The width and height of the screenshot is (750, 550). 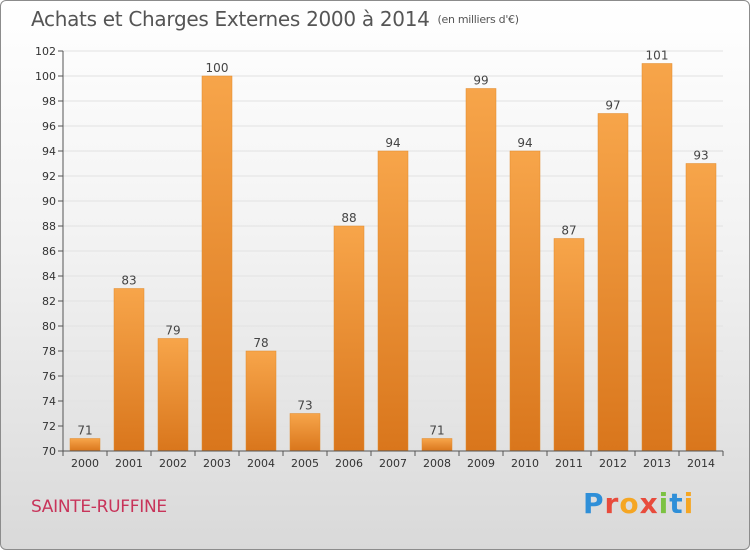 I want to click on x-tick-label: 2008, so click(x=437, y=463).